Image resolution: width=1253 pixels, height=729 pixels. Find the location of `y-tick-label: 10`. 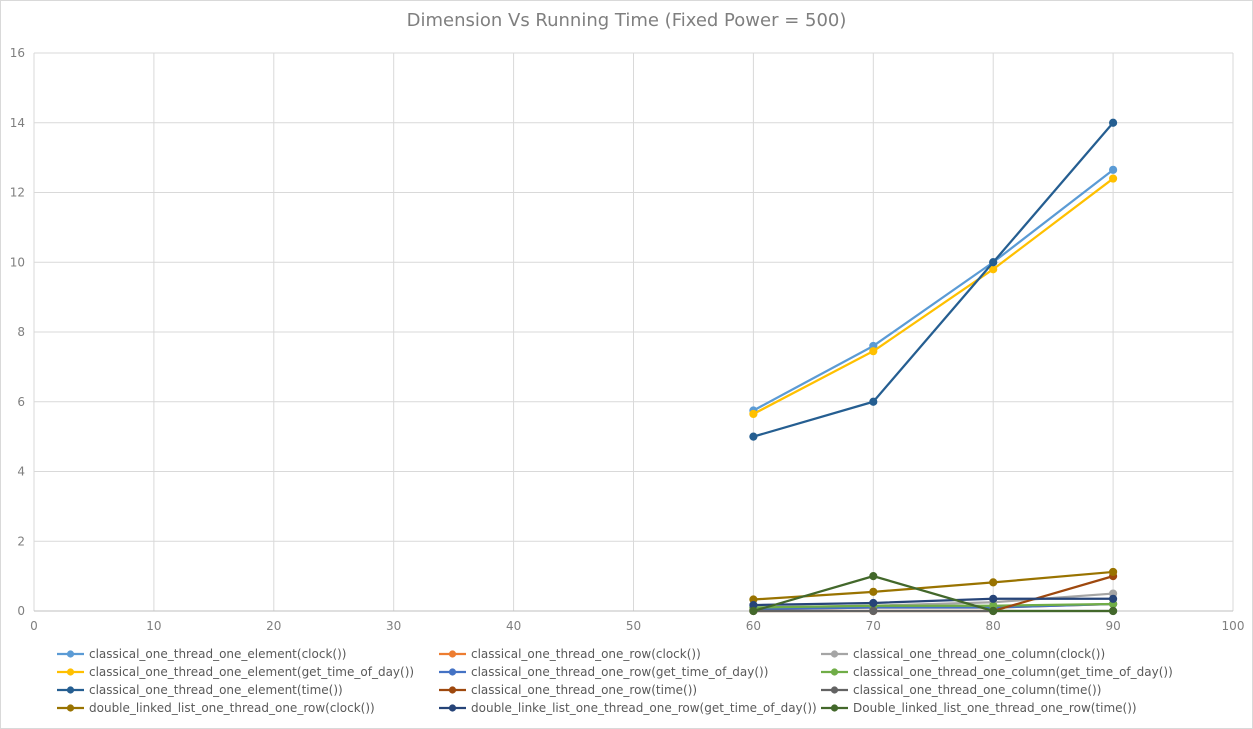

y-tick-label: 10 is located at coordinates (17, 262).